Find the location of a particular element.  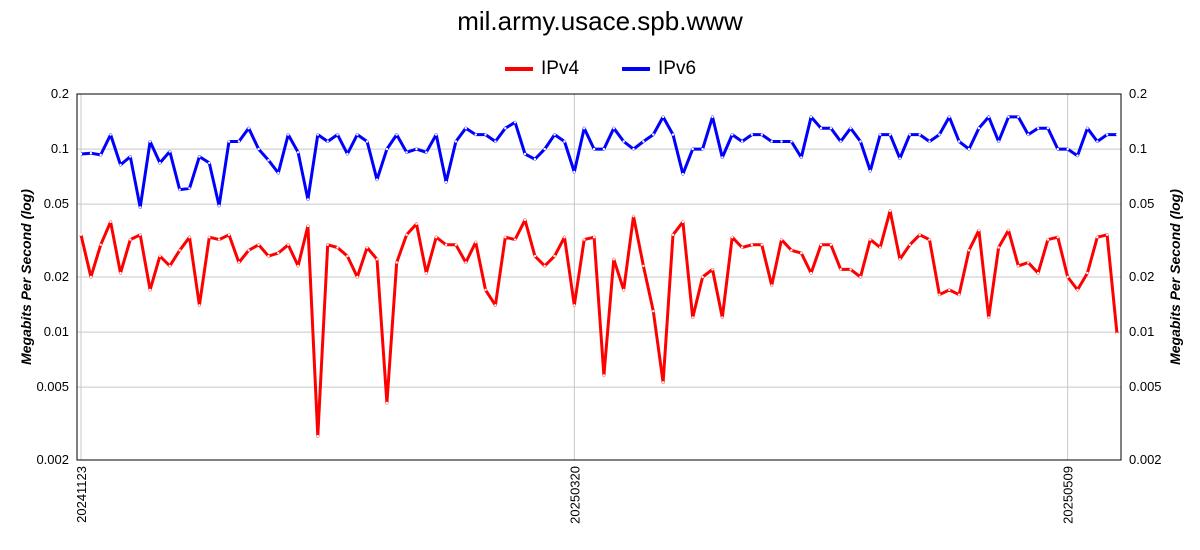

y-tick-label-right: 0.1 is located at coordinates (1138, 148).